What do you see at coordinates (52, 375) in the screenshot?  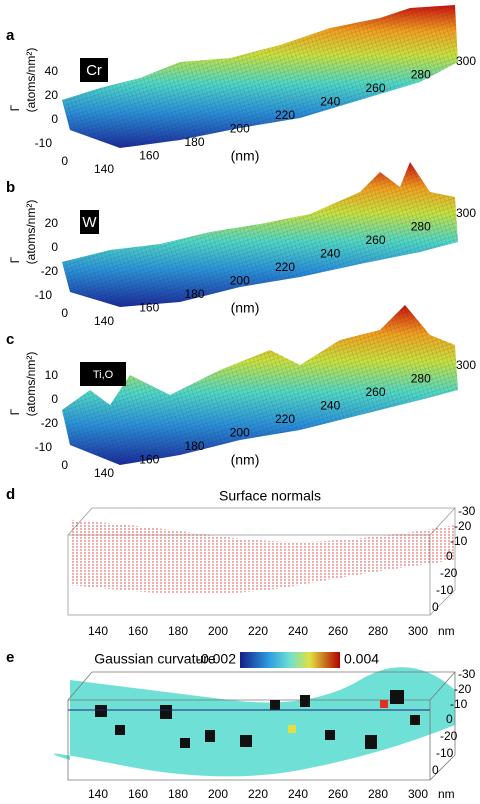 I see `z-tick-label: 10` at bounding box center [52, 375].